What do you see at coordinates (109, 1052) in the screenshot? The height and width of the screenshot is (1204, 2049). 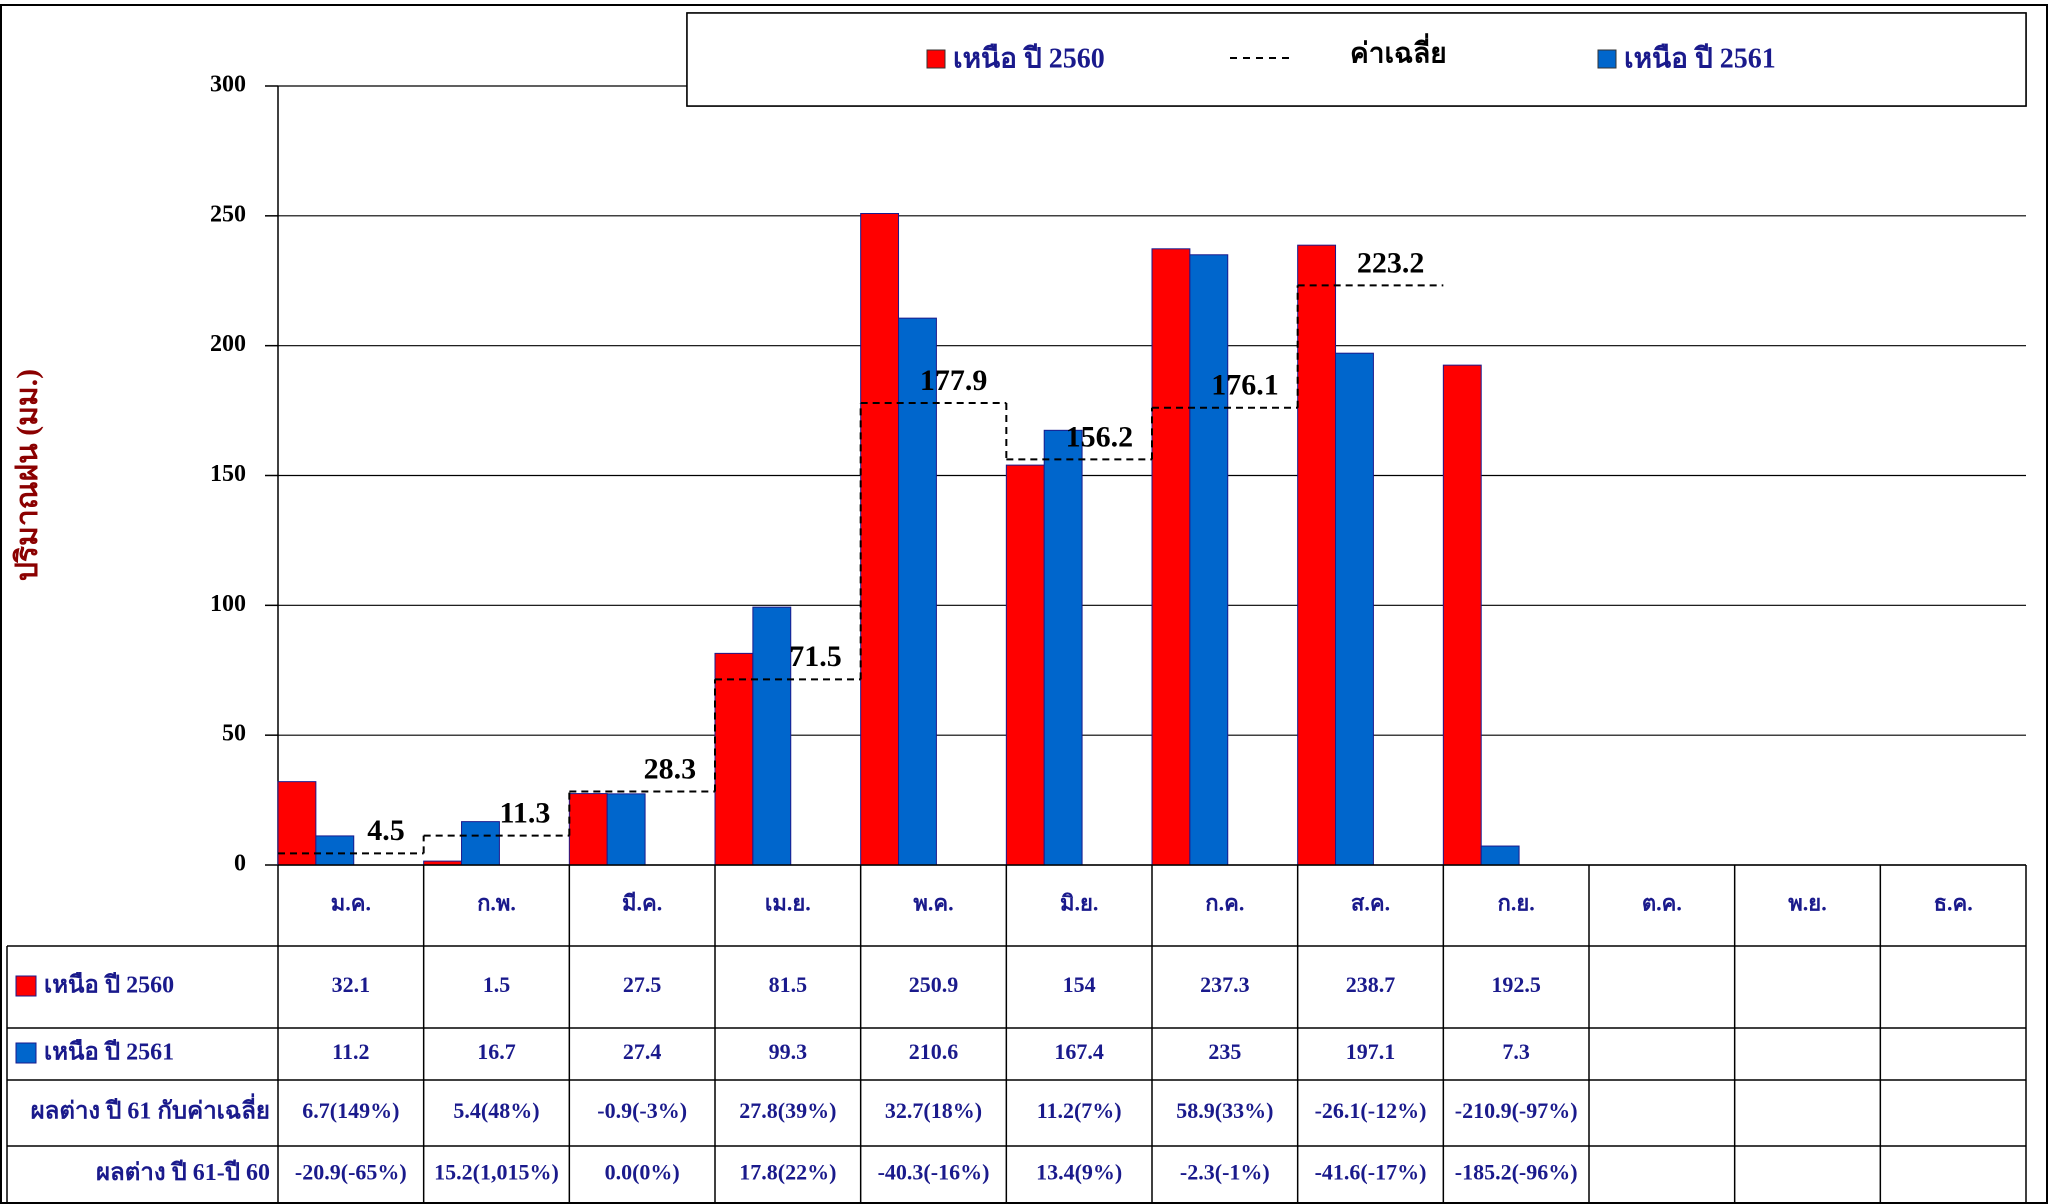 I see `table-row-label: เหนือ ปี 2561` at bounding box center [109, 1052].